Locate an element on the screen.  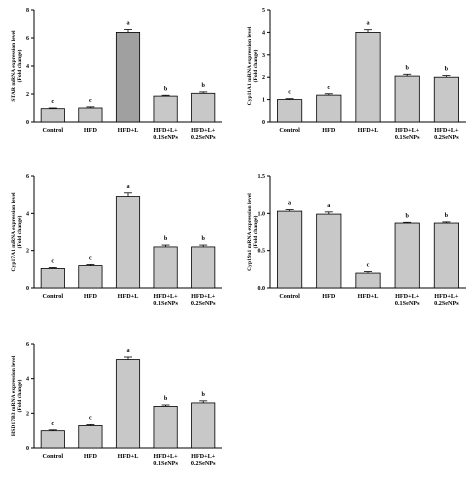
y-tick-label: 3 is located at coordinates (263, 56).